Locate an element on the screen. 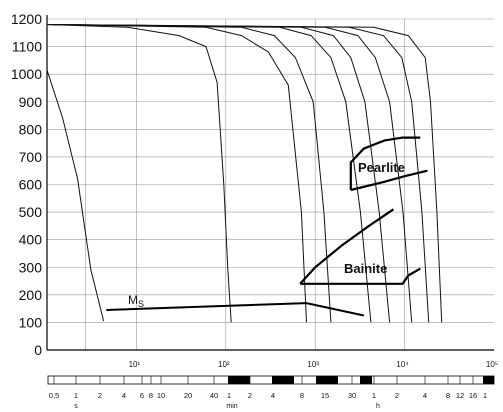  x-tick-label: 10³ is located at coordinates (313, 364).